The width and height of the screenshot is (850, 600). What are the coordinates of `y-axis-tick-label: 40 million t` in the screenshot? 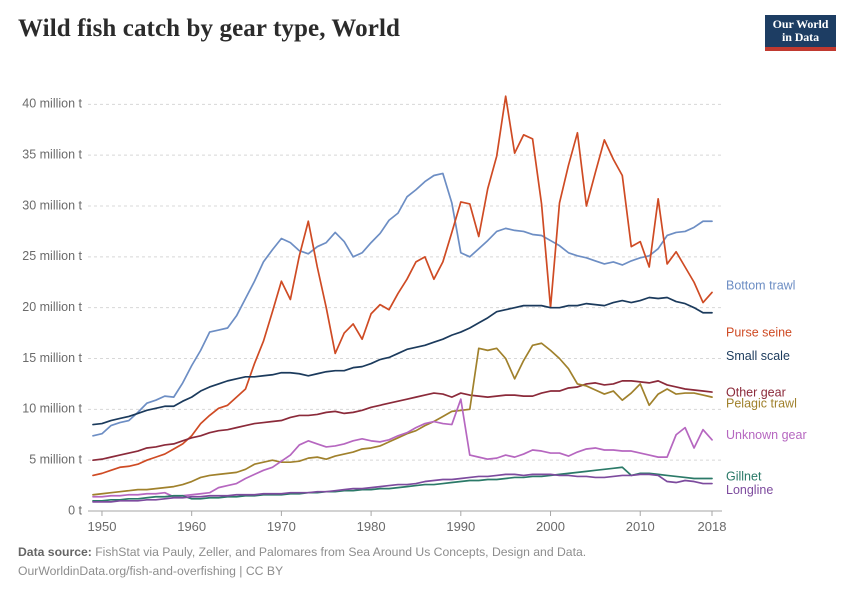 It's located at (52, 104).